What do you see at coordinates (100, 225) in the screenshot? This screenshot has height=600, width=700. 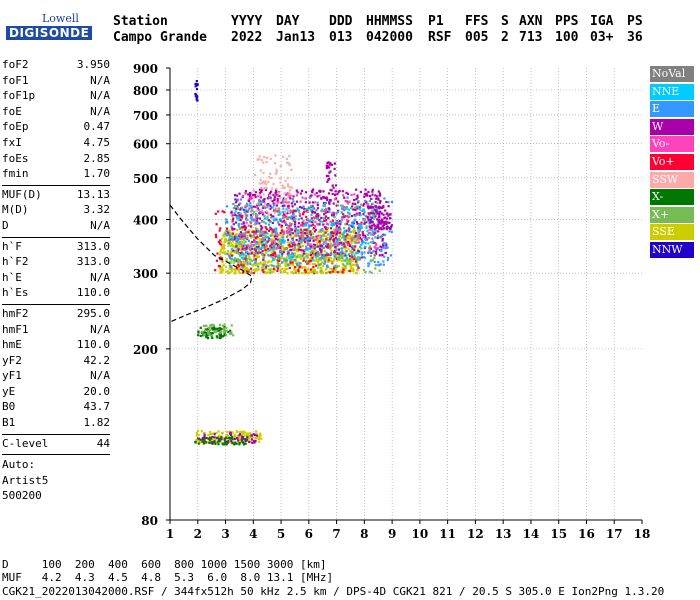 I see `param-value: N/A` at bounding box center [100, 225].